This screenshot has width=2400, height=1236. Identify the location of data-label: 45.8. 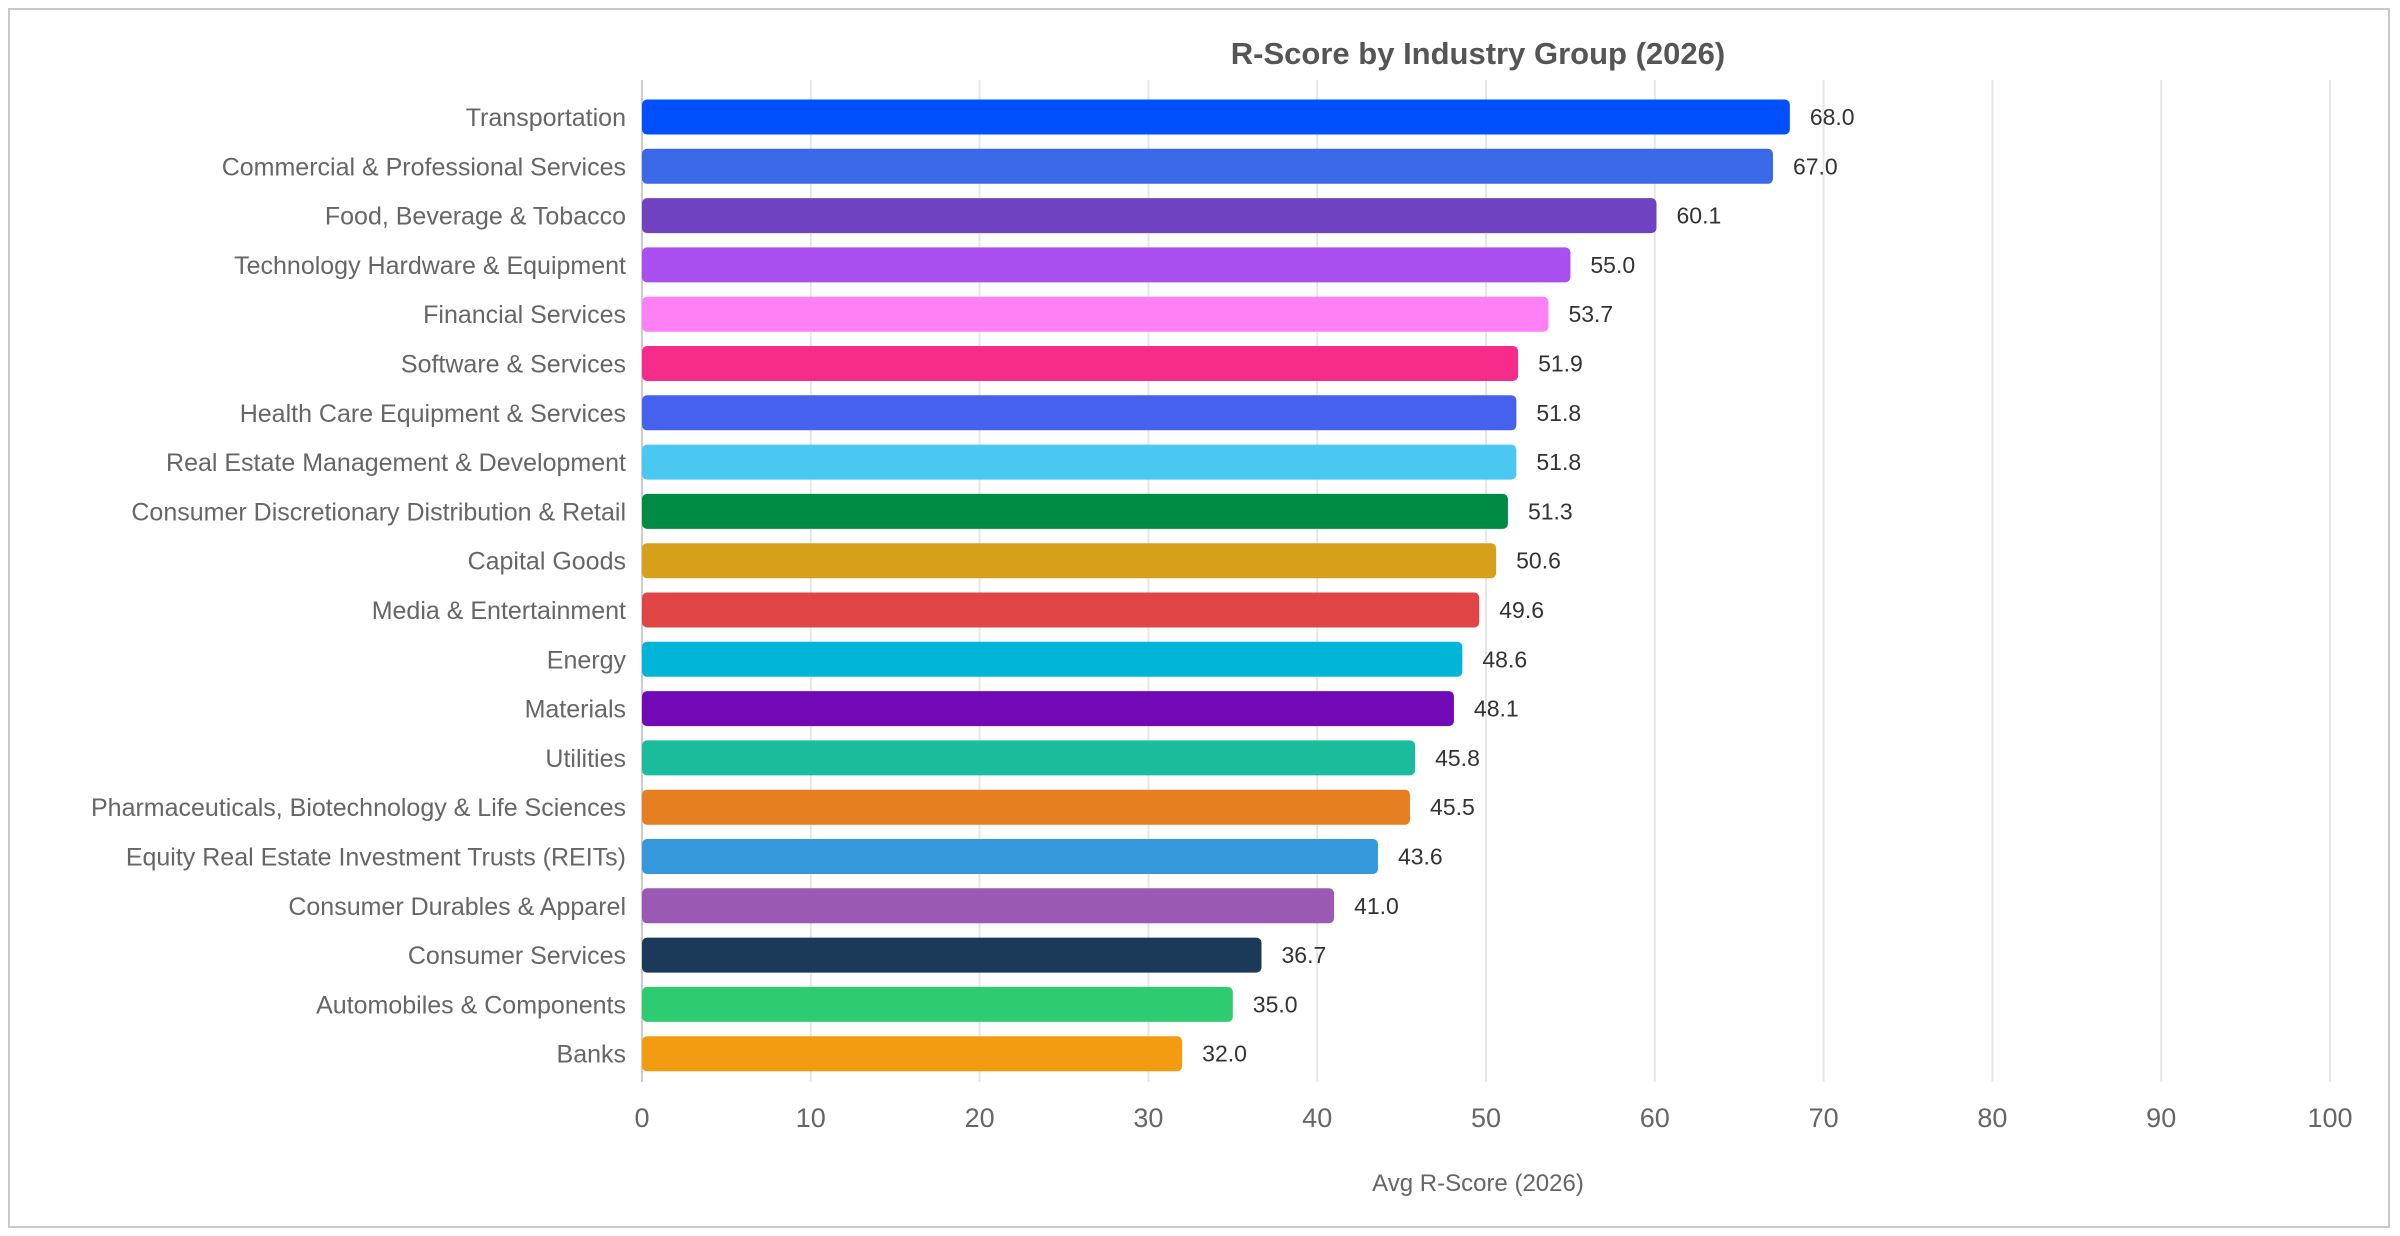
(1457, 758).